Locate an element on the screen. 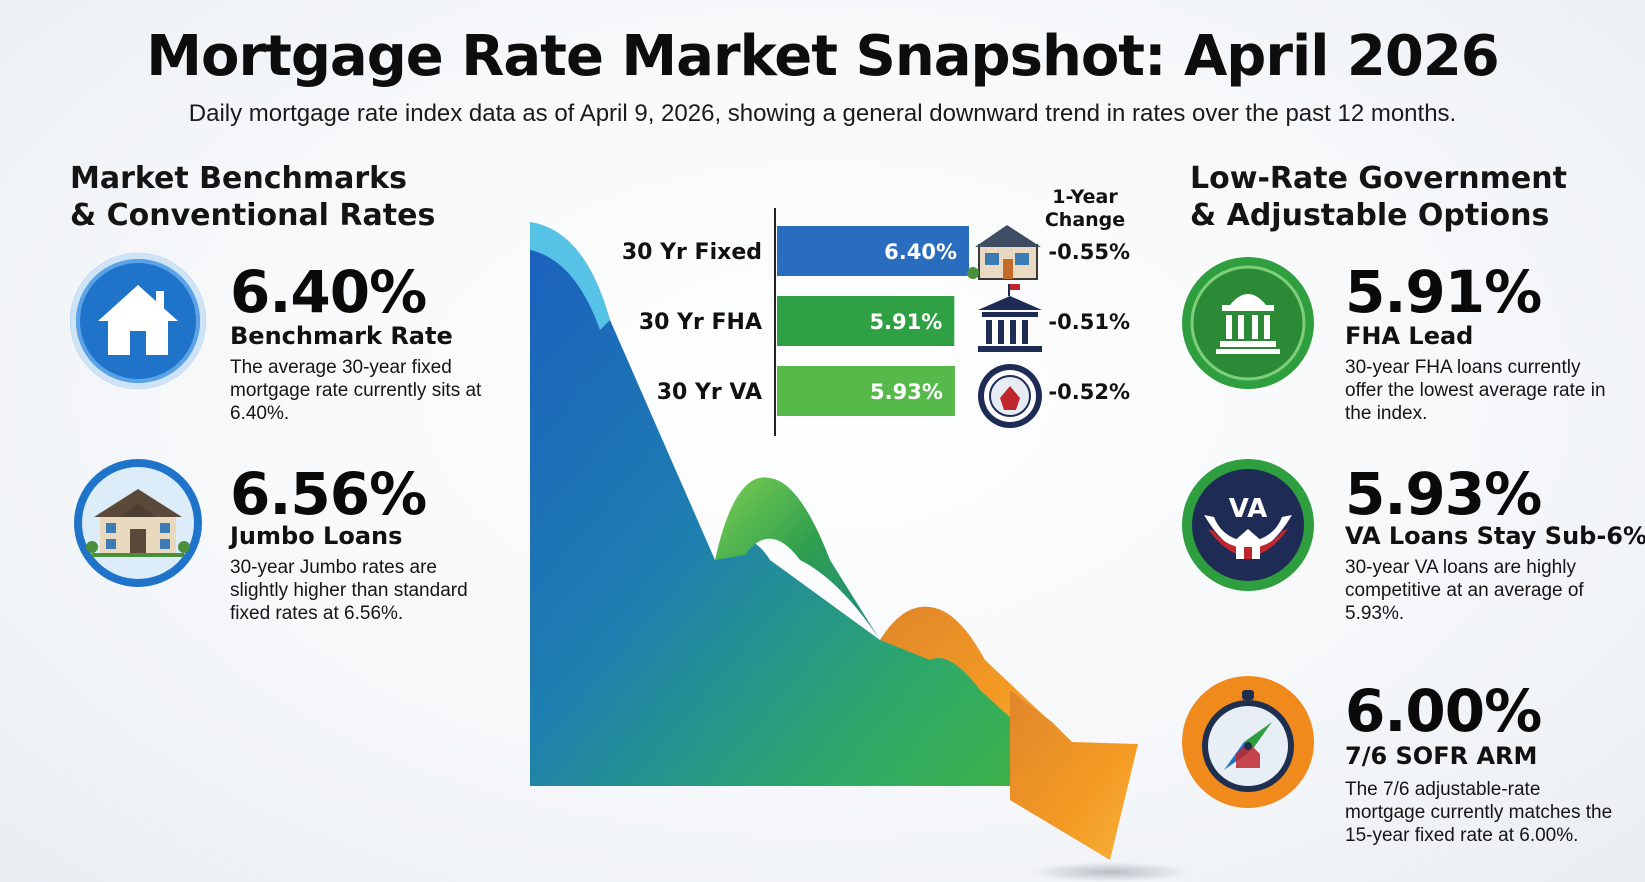 Image resolution: width=1645 pixels, height=882 pixels. arm-label: 7/6 SOFR ARM is located at coordinates (1441, 756).